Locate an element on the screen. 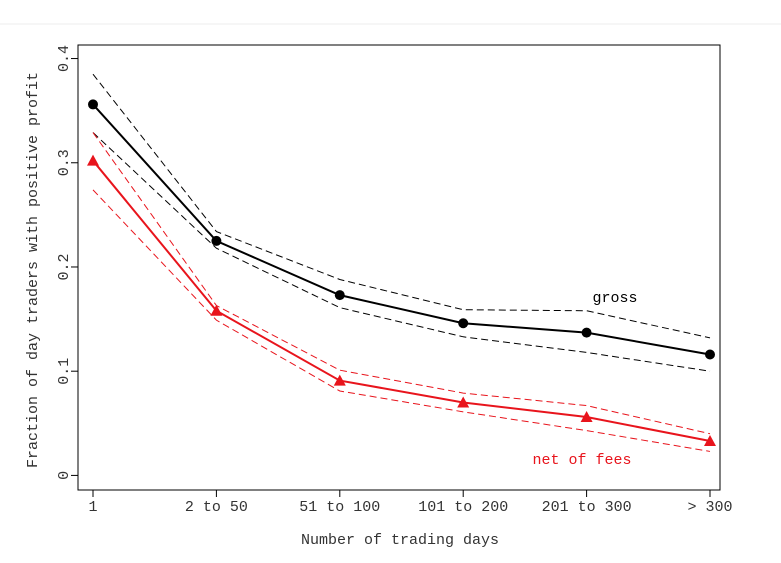 The width and height of the screenshot is (781, 563). y-tick-label: 0.1 is located at coordinates (64, 371).